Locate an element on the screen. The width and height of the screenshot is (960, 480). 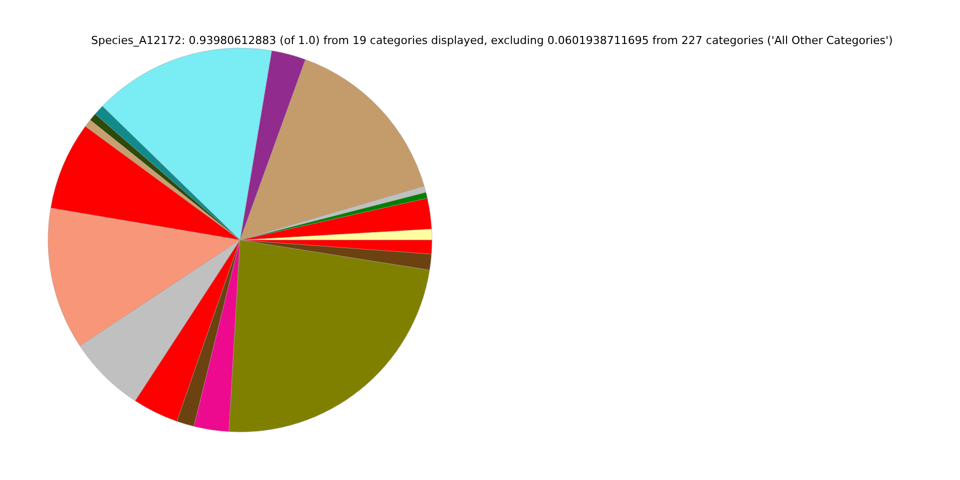
text: Species_A12172: 0.93980612883 (of 1.0) from 19 categories displayed, excluding 0.0601938711695 from 227 categories ('All Other Categories') is located at coordinates (492, 40).